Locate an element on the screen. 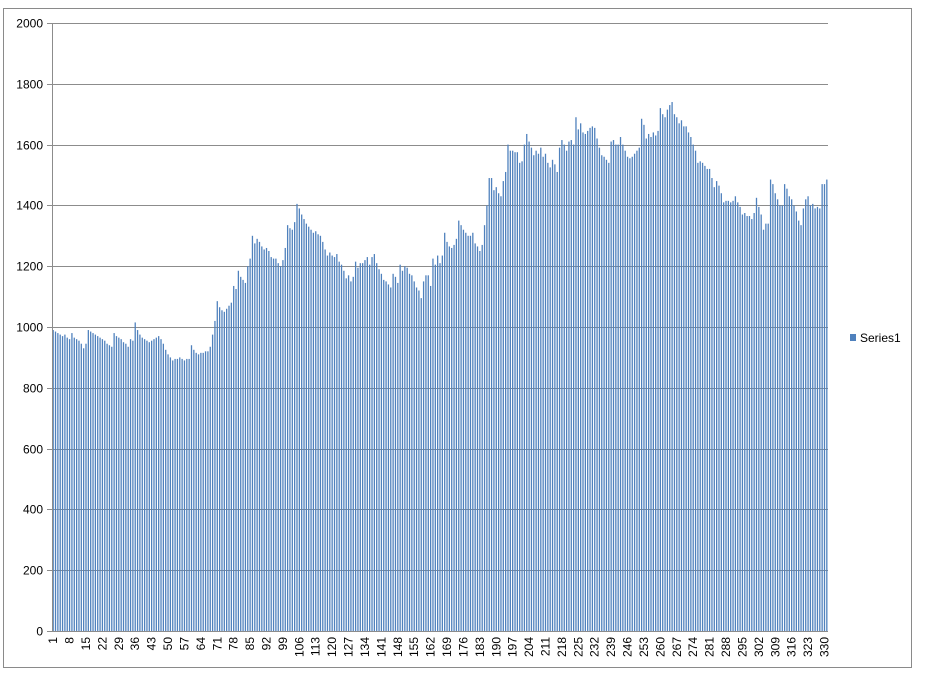  x-tick-label: 50 is located at coordinates (168, 644).